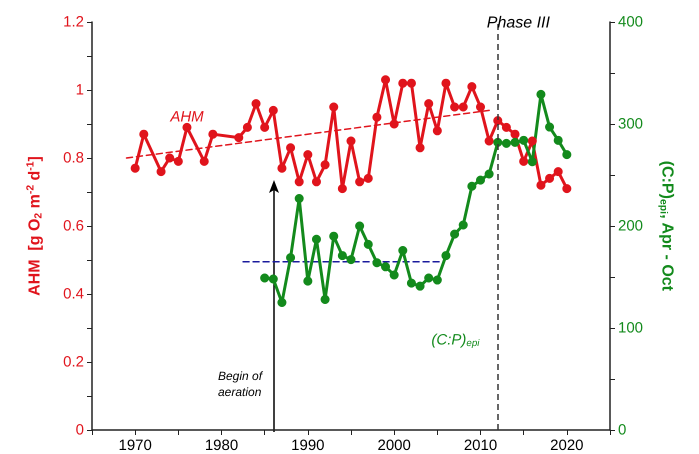  I want to click on y-axis-title: AHM [g O2 m-2 d-1], so click(35, 226).